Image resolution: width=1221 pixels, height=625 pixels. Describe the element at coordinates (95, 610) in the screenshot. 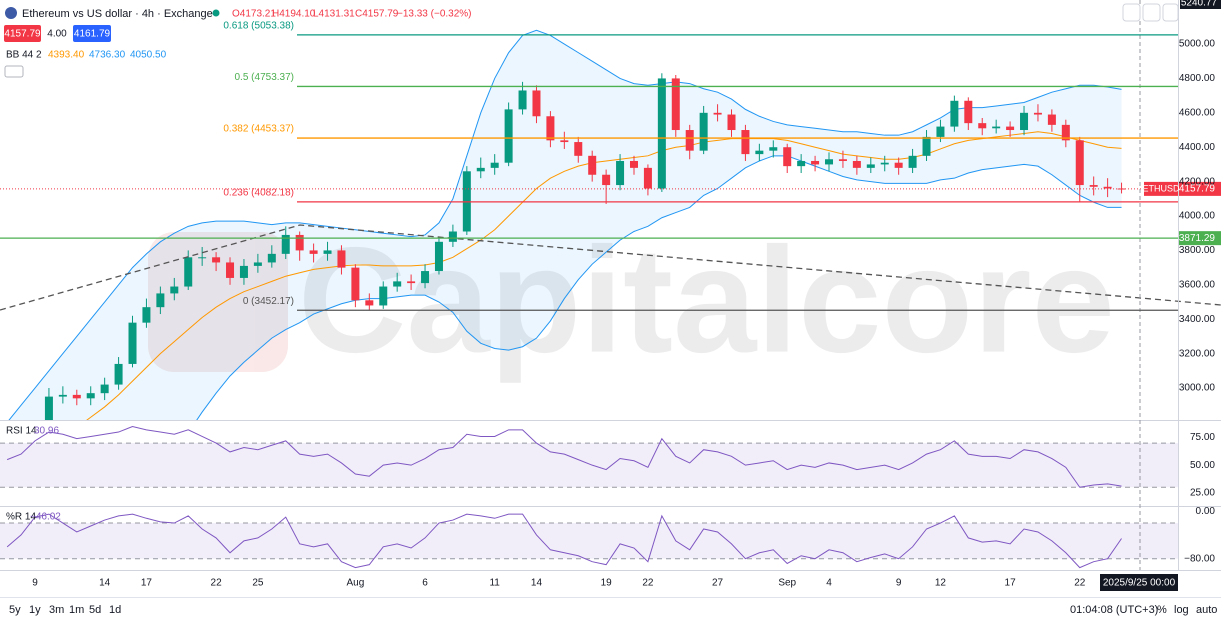

I see `range-button: 5d` at that location.